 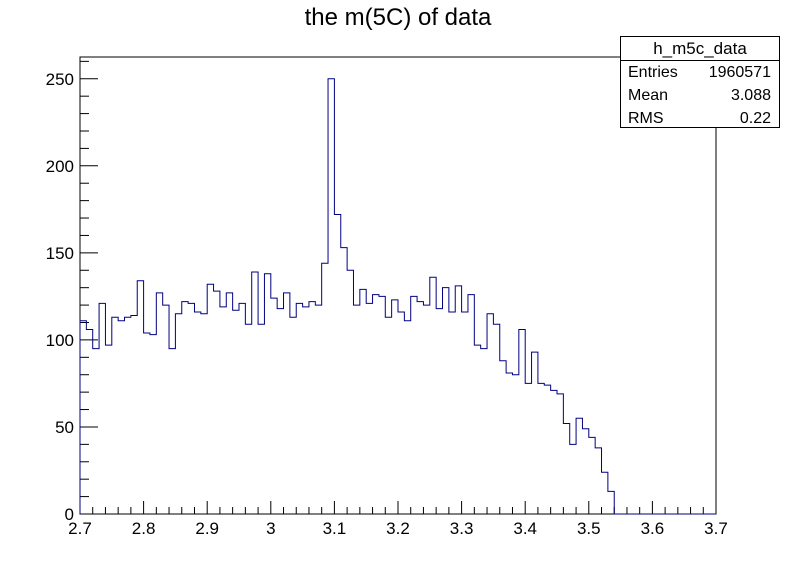 I want to click on x-tick-label: 2.9, so click(x=207, y=528).